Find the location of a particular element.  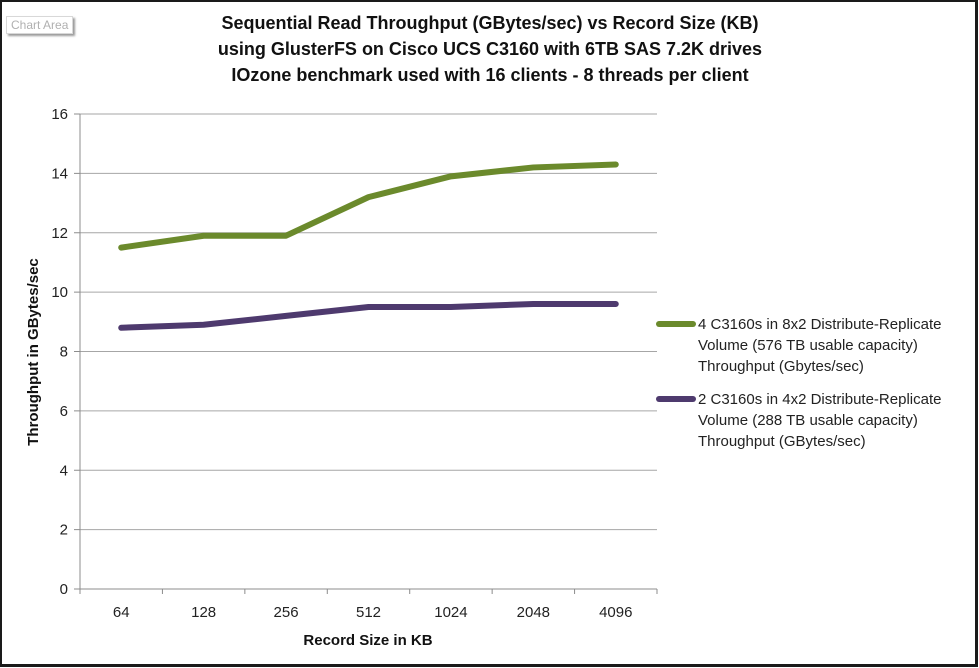

y-tick-label: 10 is located at coordinates (59, 292).